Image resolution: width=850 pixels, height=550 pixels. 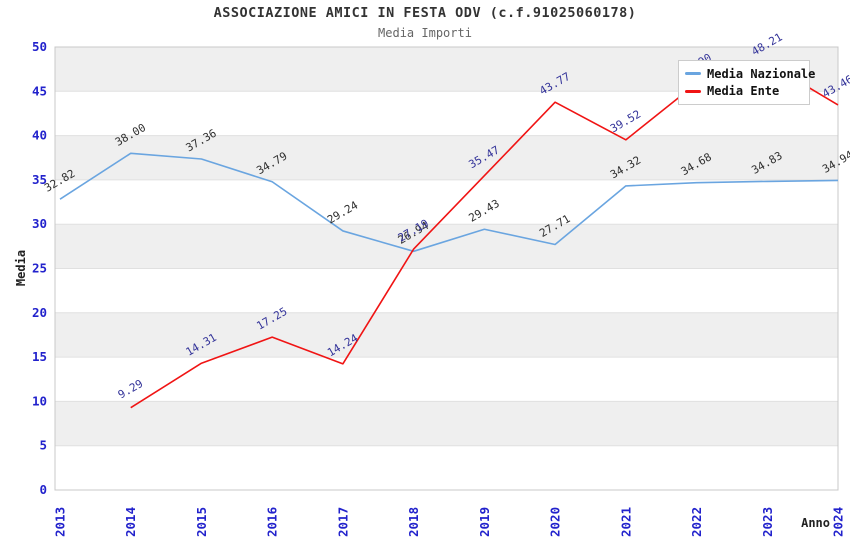 I want to click on x-tick-label: 2024, so click(x=838, y=522).